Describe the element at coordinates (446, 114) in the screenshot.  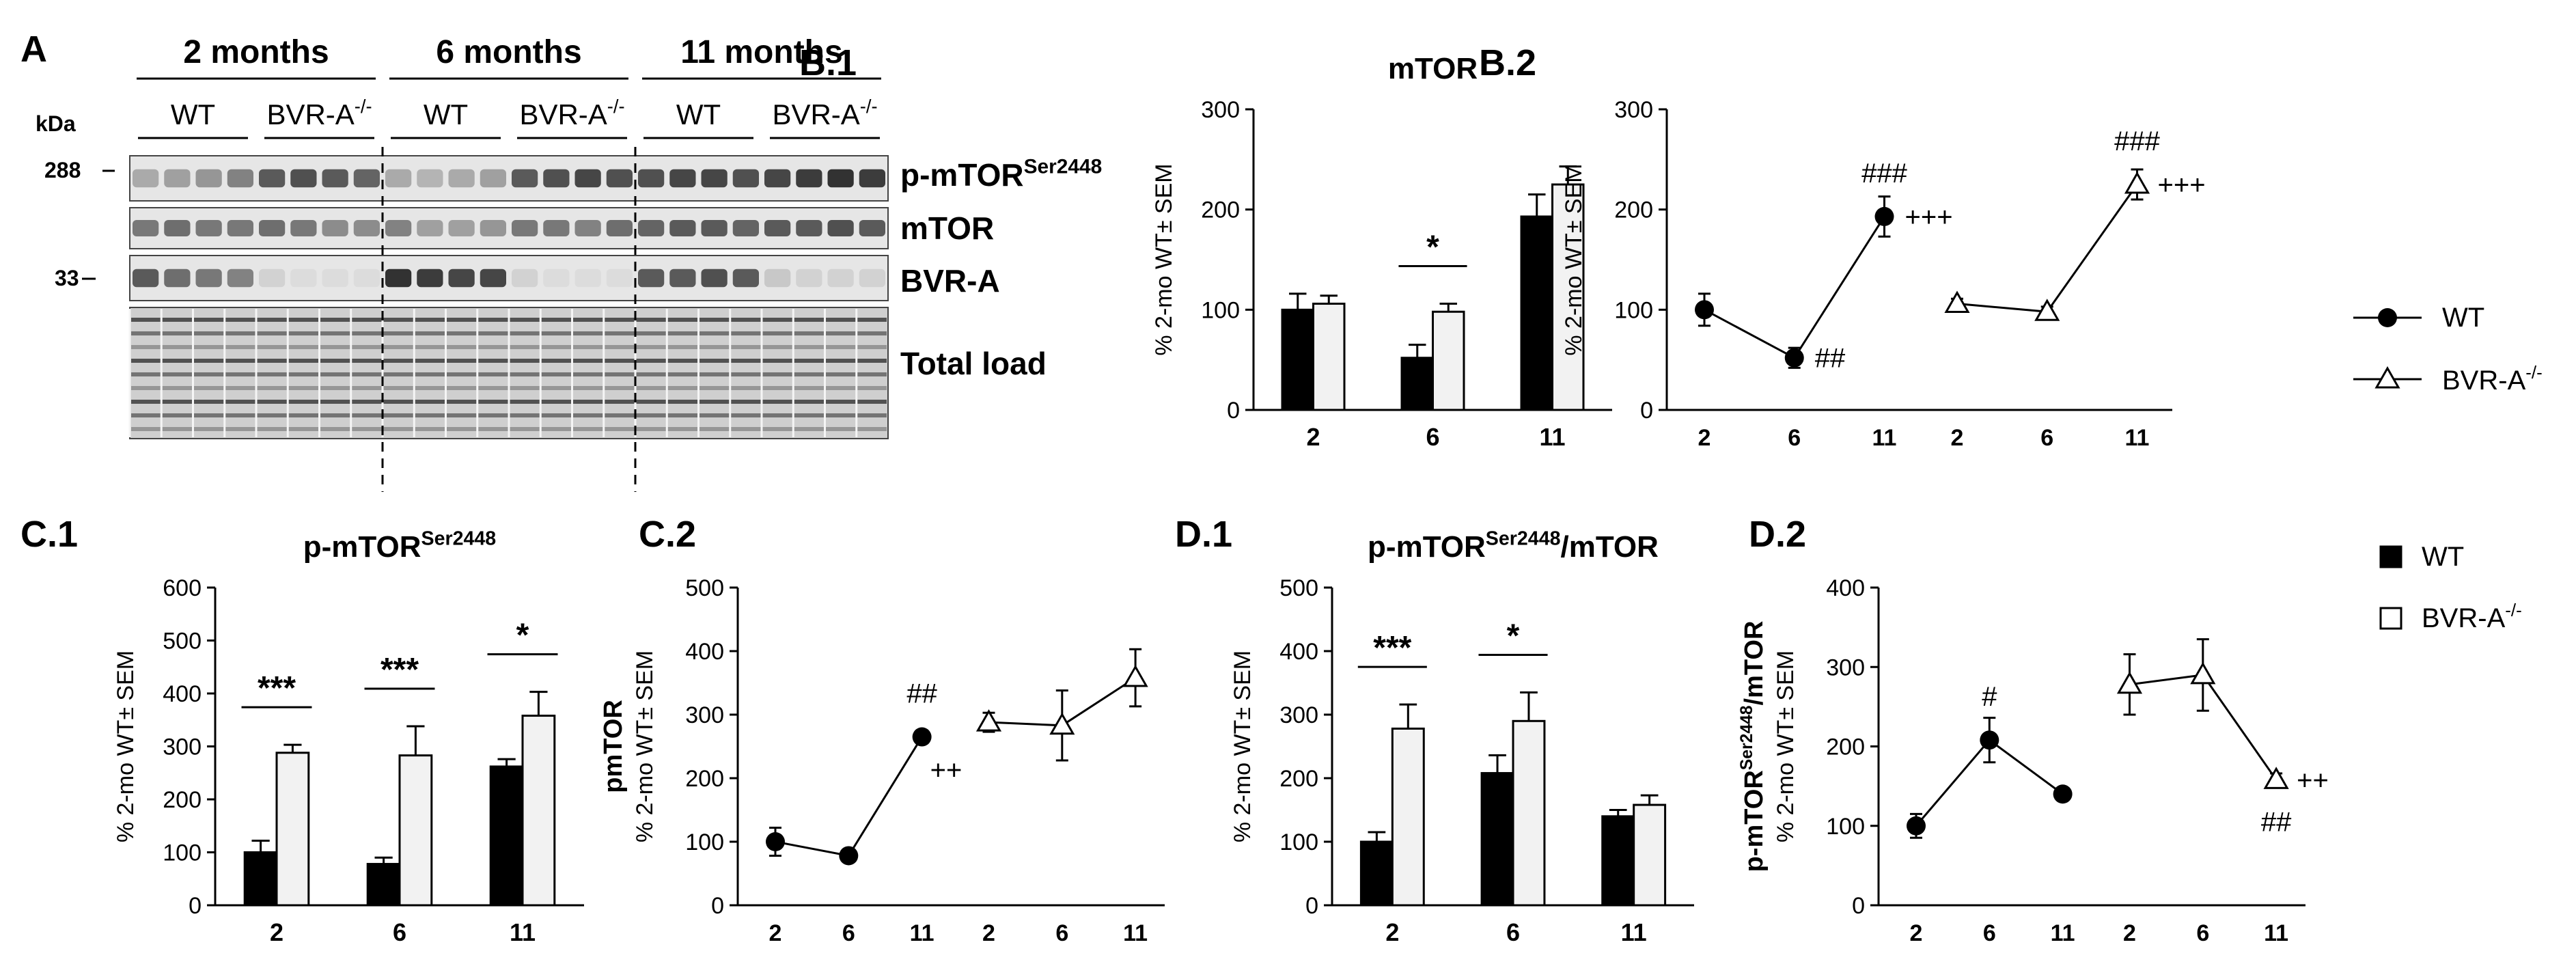
I see `genotype-label: WT` at that location.